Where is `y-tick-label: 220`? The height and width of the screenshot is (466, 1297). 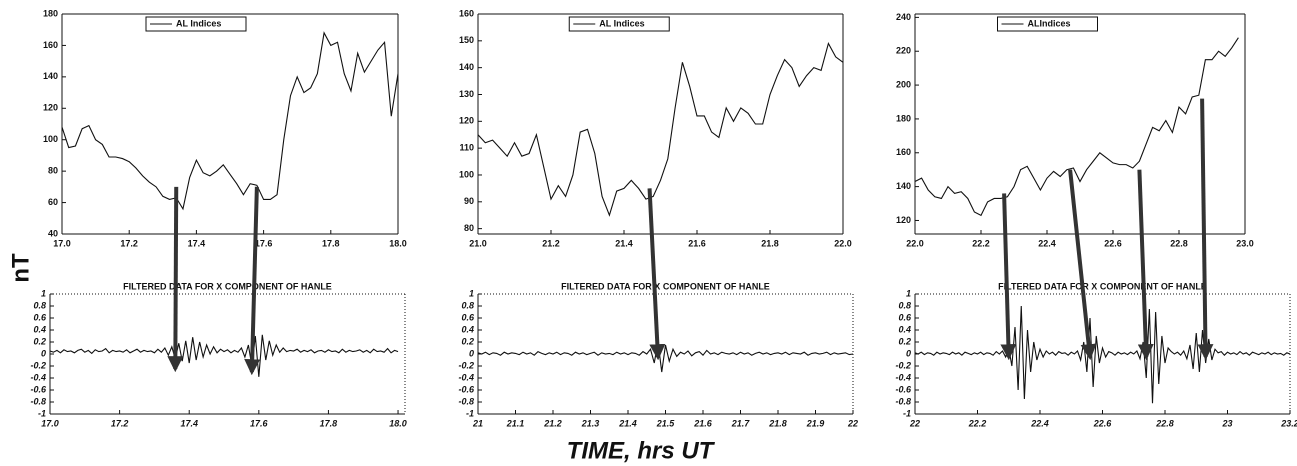
y-tick-label: 220 is located at coordinates (903, 51).